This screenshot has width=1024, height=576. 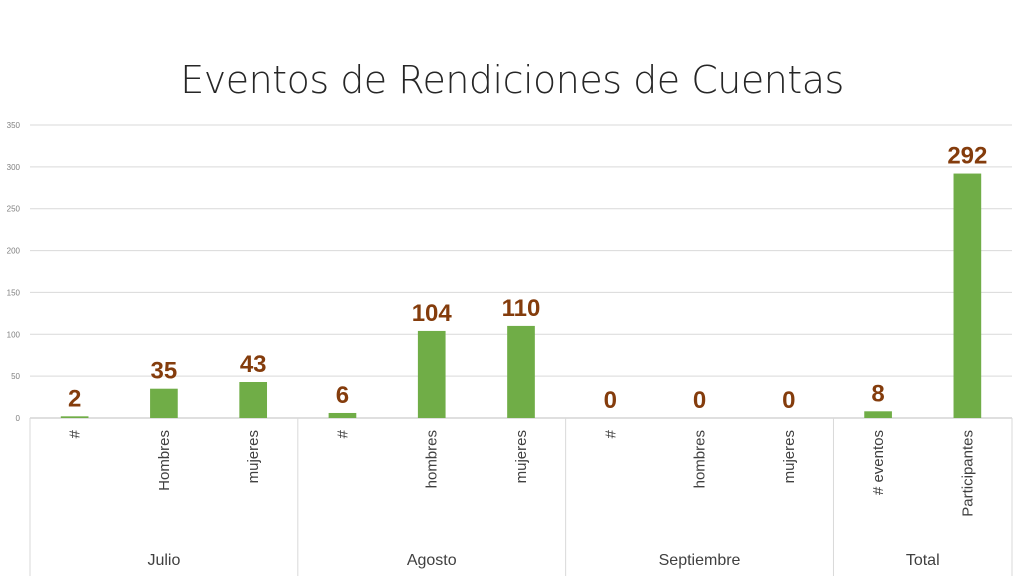 What do you see at coordinates (18, 418) in the screenshot?
I see `y-tick-label: 0` at bounding box center [18, 418].